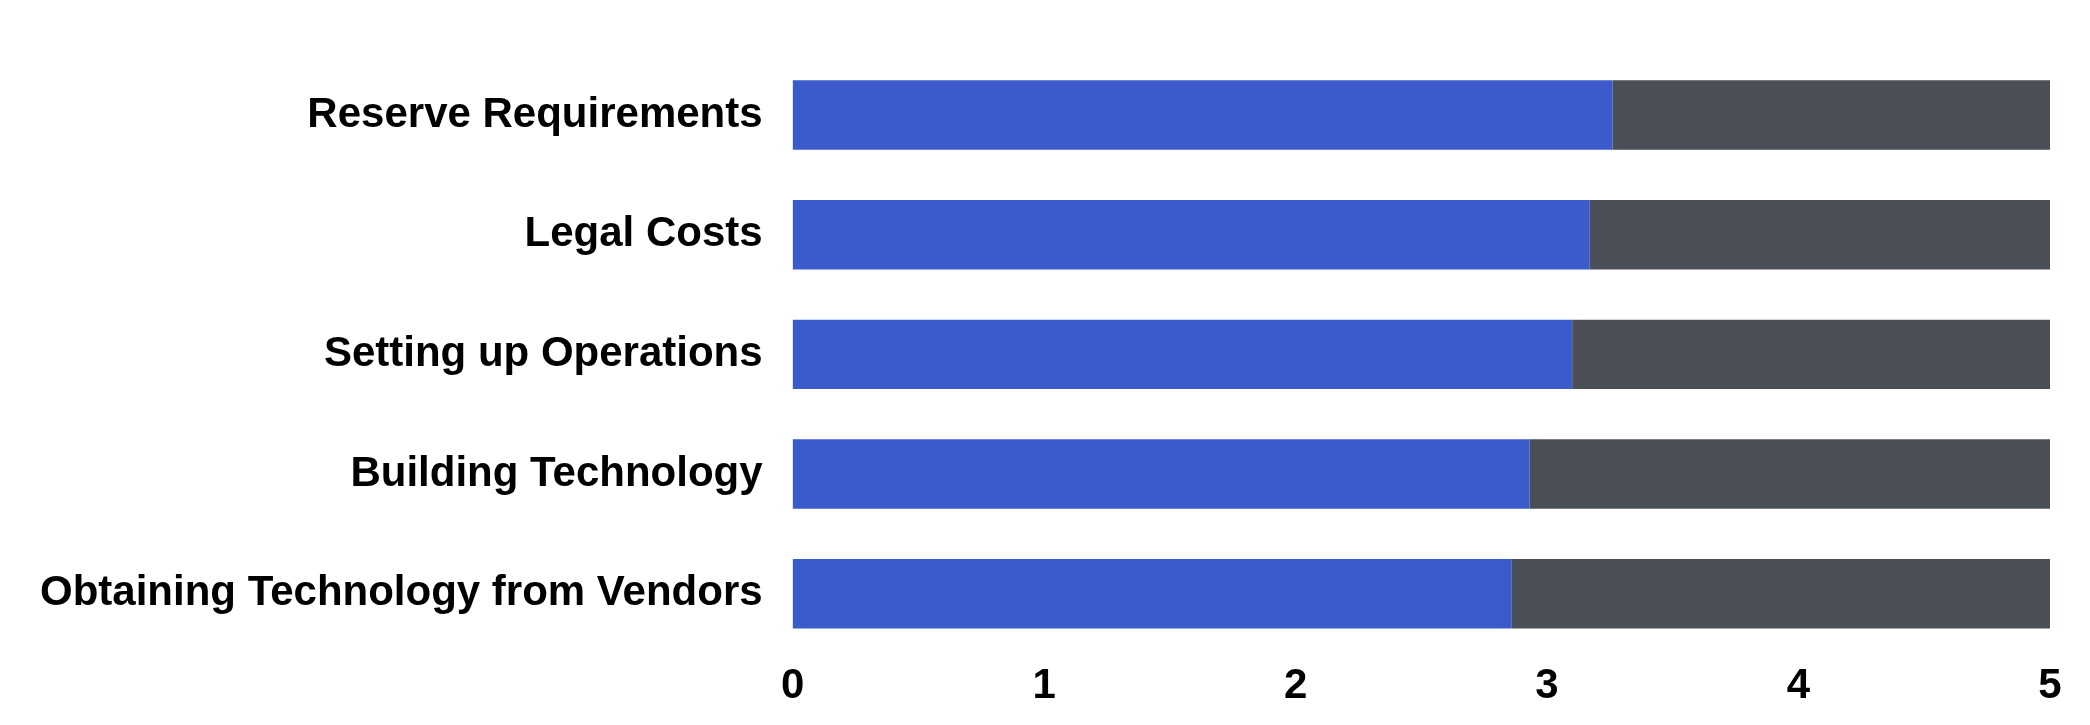  Describe the element at coordinates (543, 351) in the screenshot. I see `y-tick-label: Setting up Operations` at that location.